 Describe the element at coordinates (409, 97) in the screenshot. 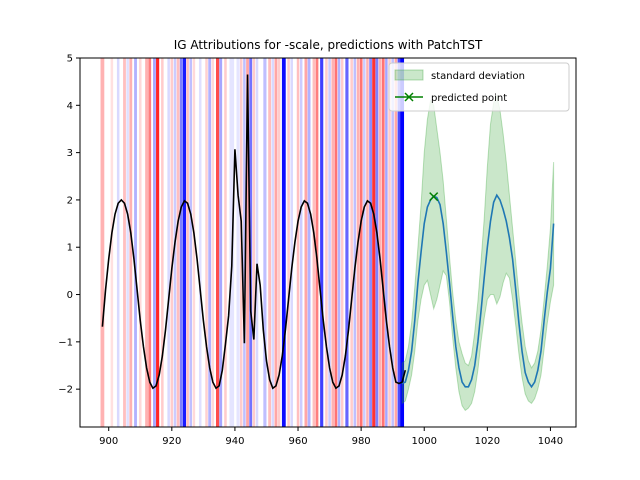

I see `legend-marker-x` at that location.